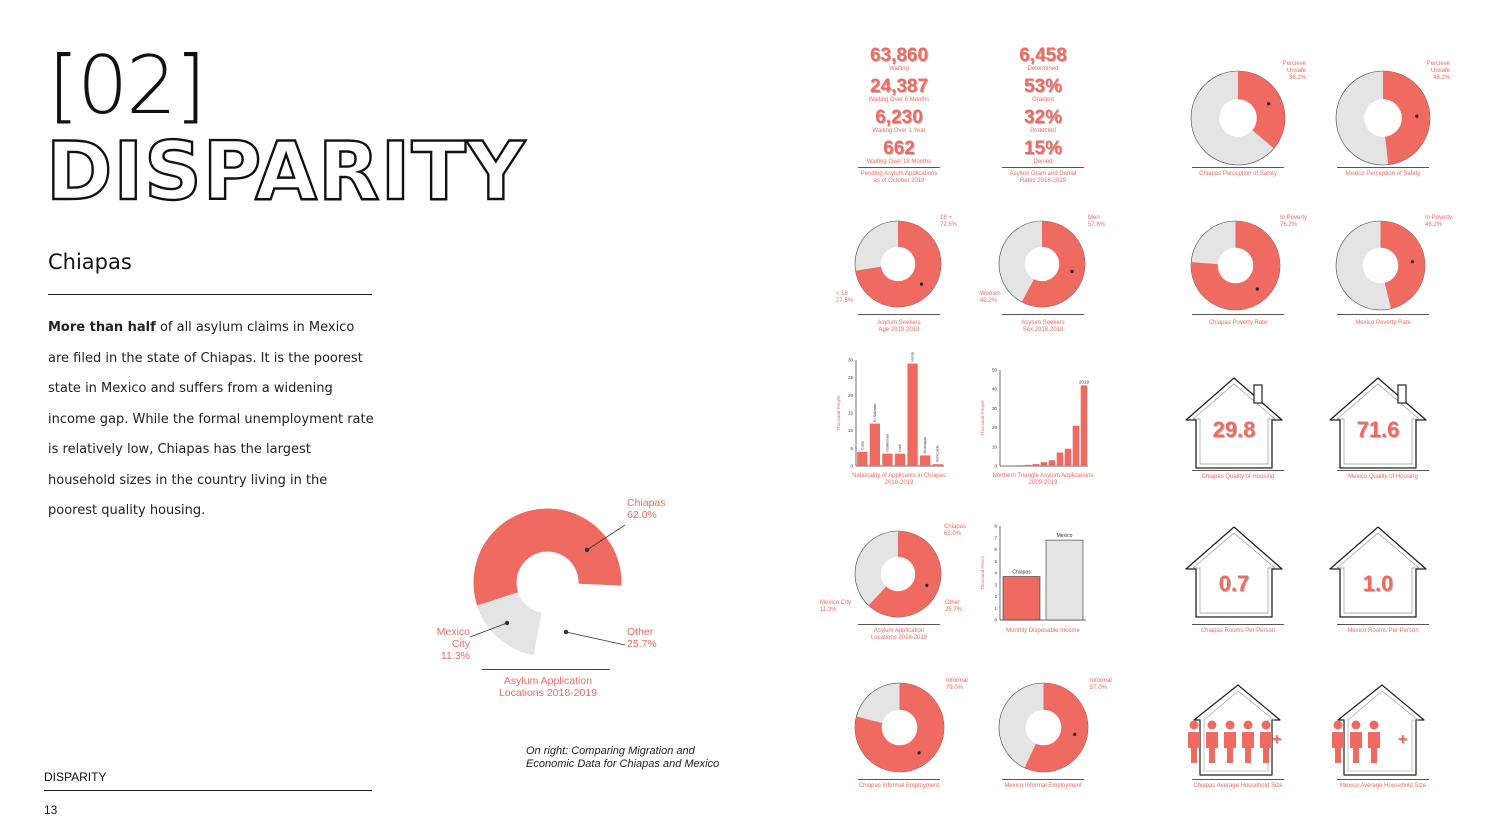 Image resolution: width=1490 pixels, height=838 pixels. Describe the element at coordinates (887, 443) in the screenshot. I see `bar-label: Guatemala` at that location.